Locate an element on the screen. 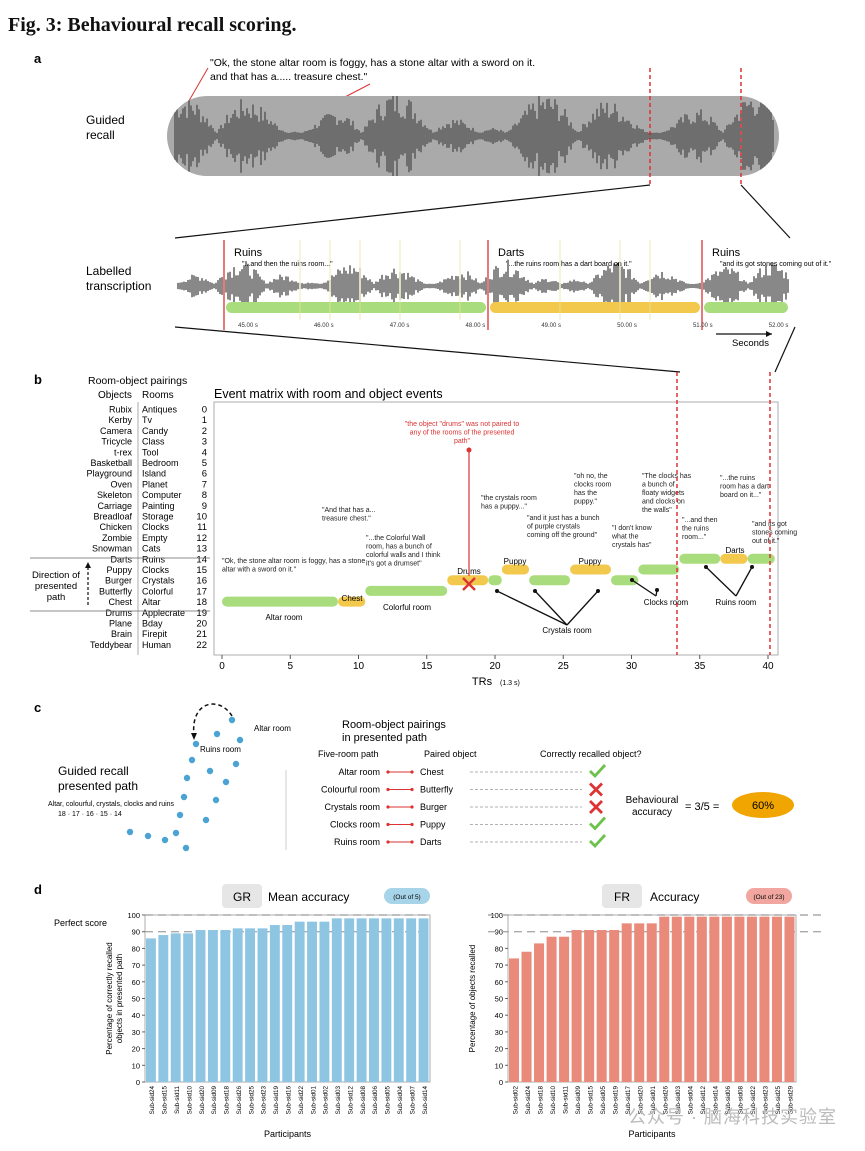 Image resolution: width=865 pixels, height=1151 pixels. chart-title: Mean accuracy is located at coordinates (308, 897).